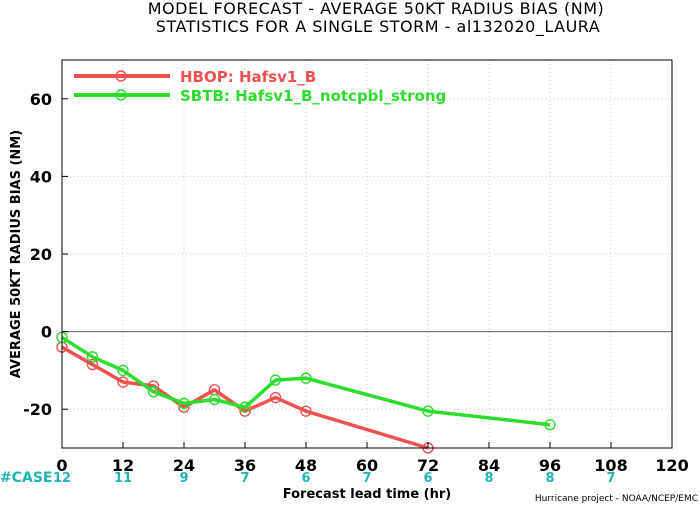 The image size is (700, 506). I want to click on legend-label-0: HBOP: Hafsv1_B, so click(248, 77).